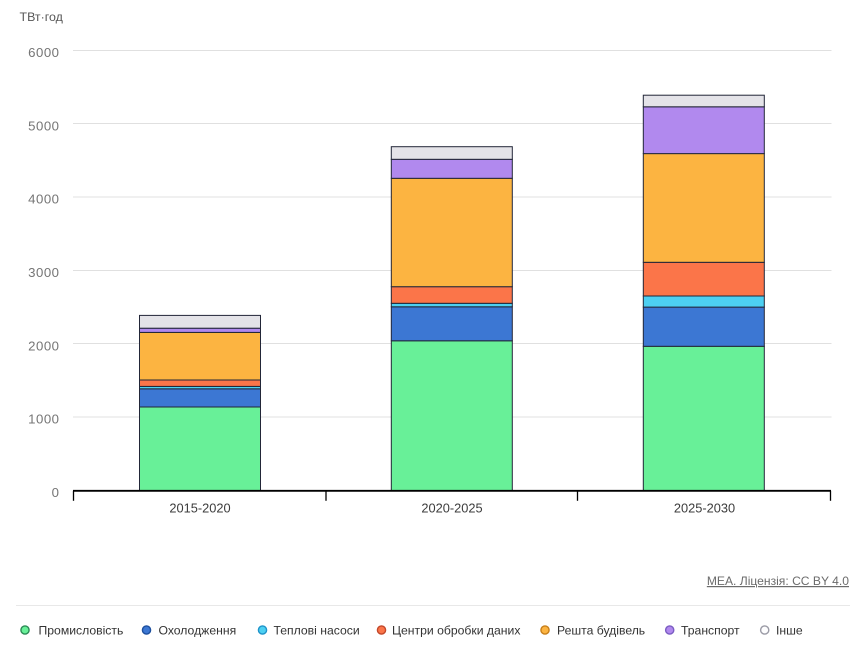 Image resolution: width=866 pixels, height=646 pixels. Describe the element at coordinates (43, 345) in the screenshot. I see `svg-text: 2000` at that location.